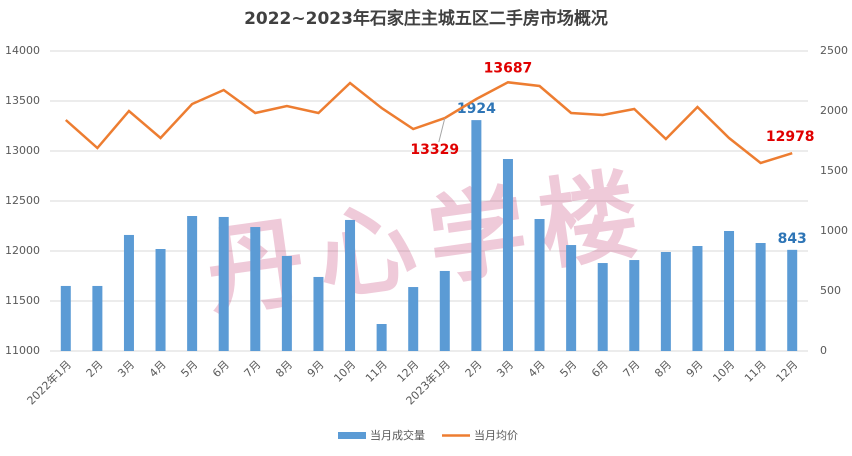 The image size is (852, 456). I want to click on data-label: 13329, so click(434, 150).